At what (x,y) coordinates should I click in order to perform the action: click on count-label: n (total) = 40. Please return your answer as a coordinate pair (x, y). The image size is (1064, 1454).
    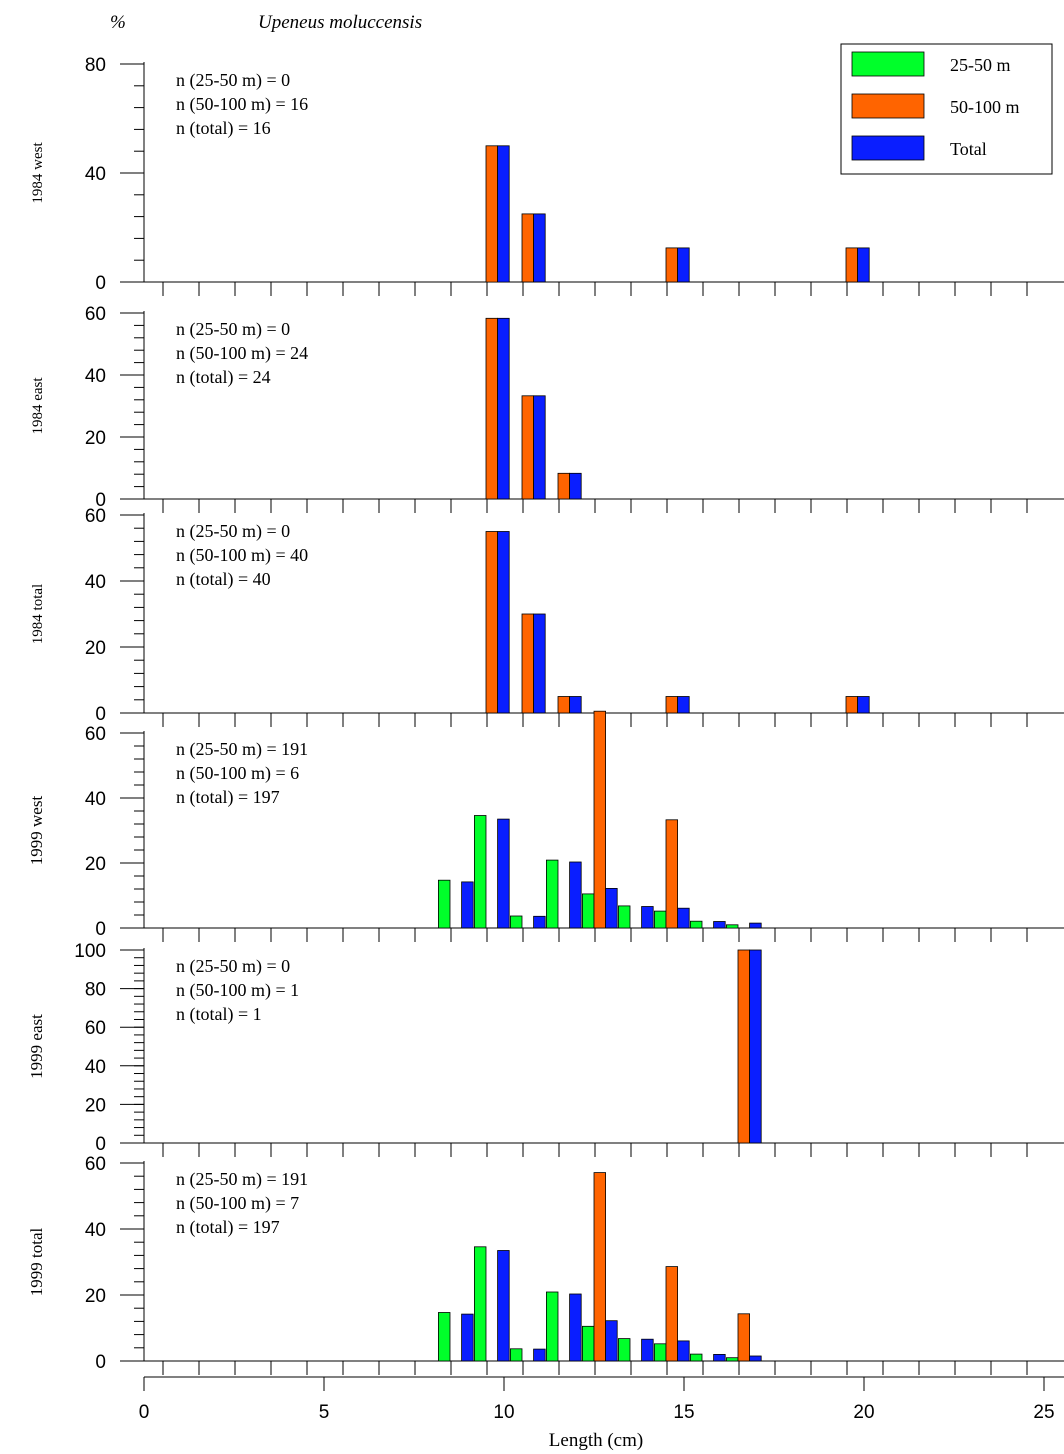
    Looking at the image, I should click on (223, 579).